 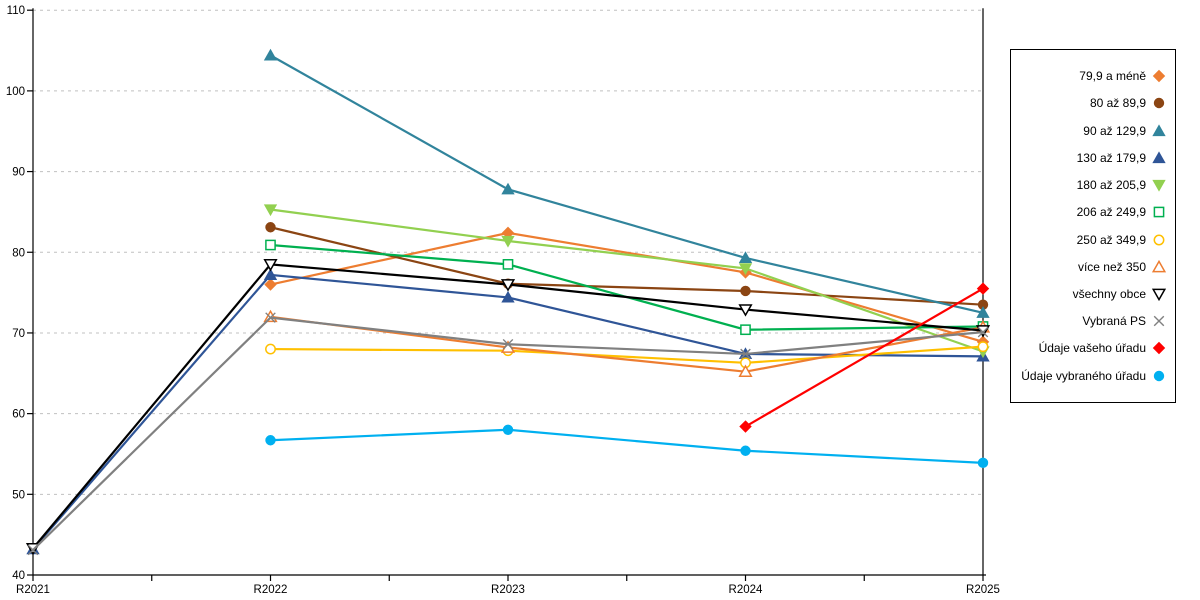 I want to click on legend-item: Vybraná PS, so click(x=1091, y=321).